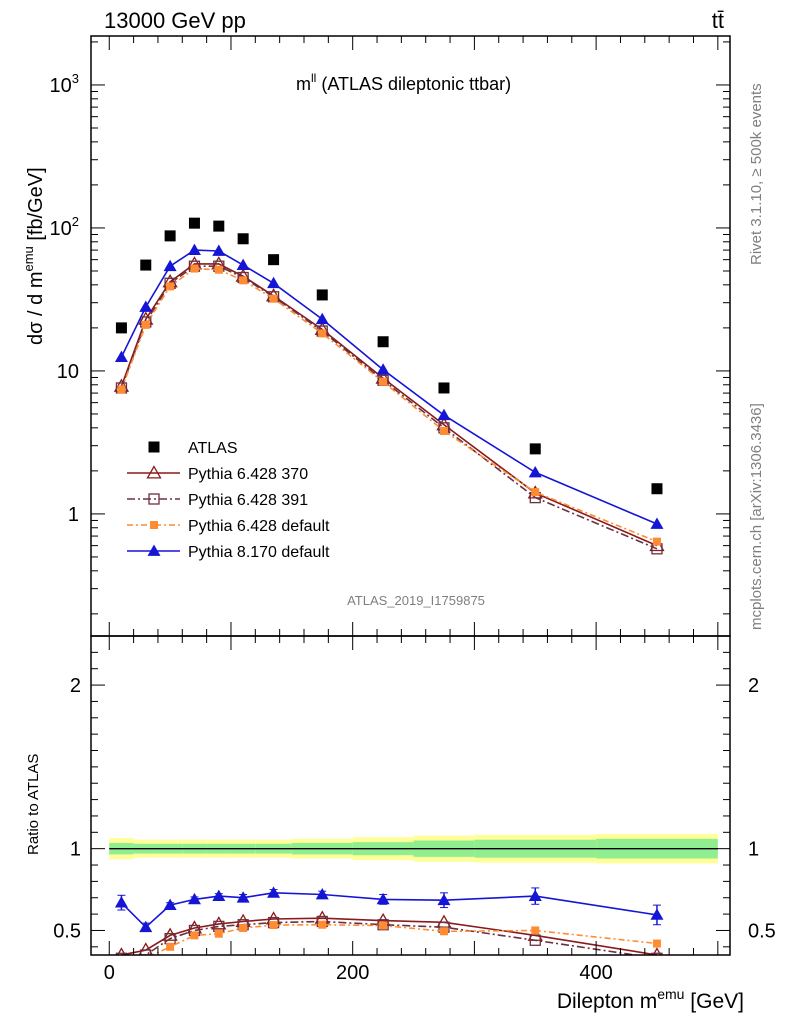 The width and height of the screenshot is (786, 1024). Describe the element at coordinates (36, 206) in the screenshot. I see `main-ylabel-post: [fb/GeV]` at that location.